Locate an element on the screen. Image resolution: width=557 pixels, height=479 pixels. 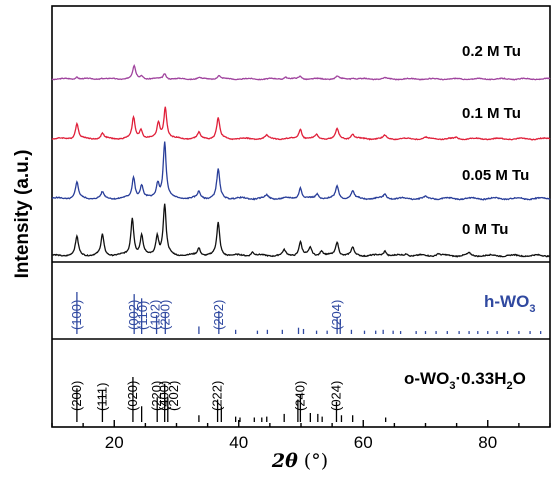
series-label: 0.05 M Tu is located at coordinates (495, 175).